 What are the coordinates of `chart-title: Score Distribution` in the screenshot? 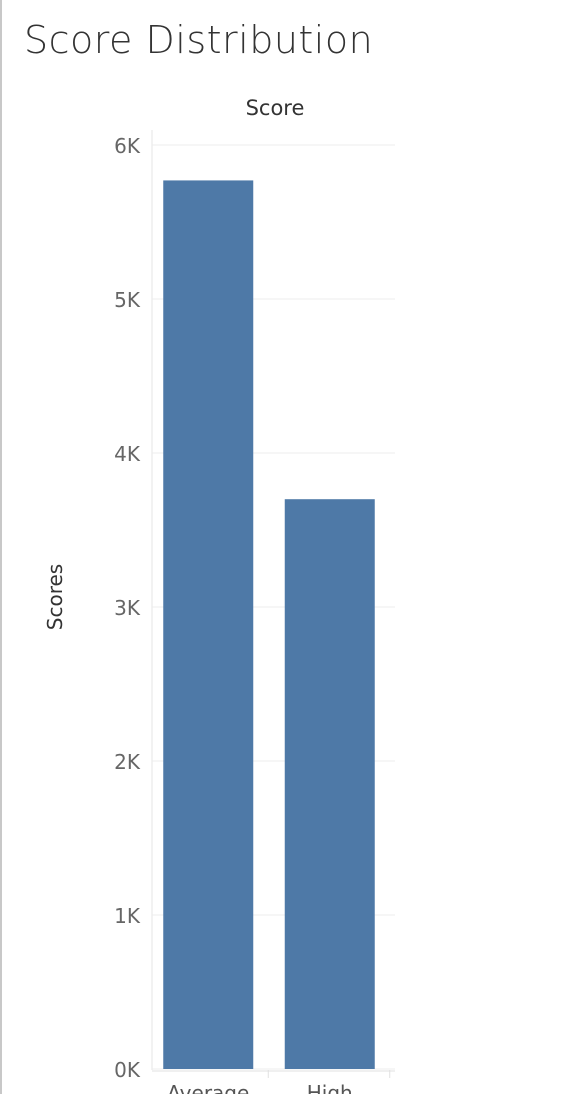 It's located at (199, 40).